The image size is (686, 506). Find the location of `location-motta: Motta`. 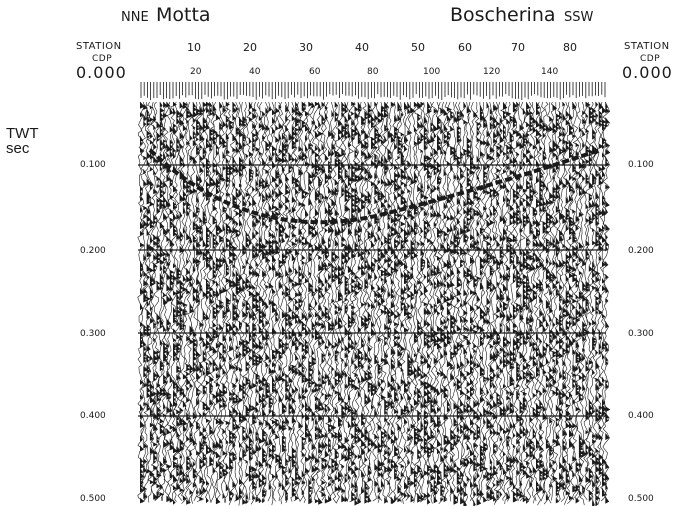

location-motta: Motta is located at coordinates (183, 15).